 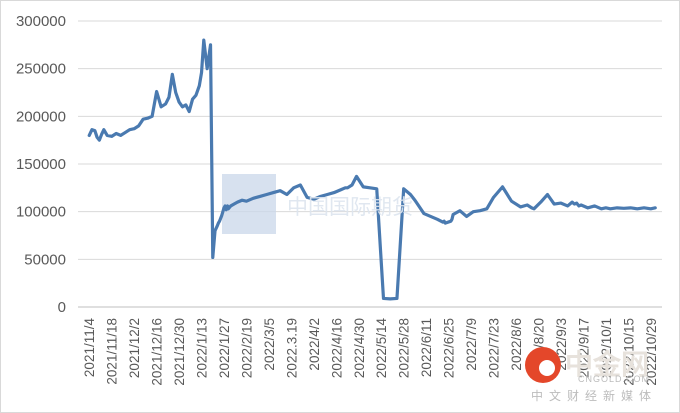 I want to click on x-tick-label: 2022/4/30, so click(x=359, y=348).